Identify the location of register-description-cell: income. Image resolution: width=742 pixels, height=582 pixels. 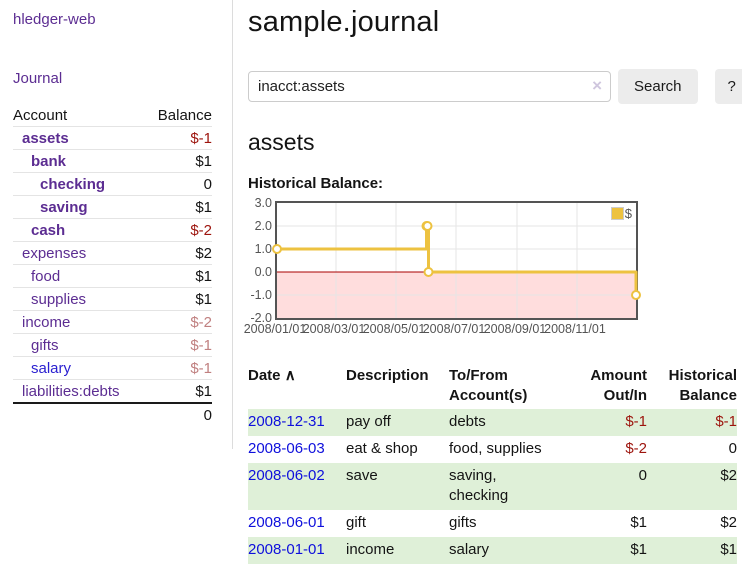
(370, 549).